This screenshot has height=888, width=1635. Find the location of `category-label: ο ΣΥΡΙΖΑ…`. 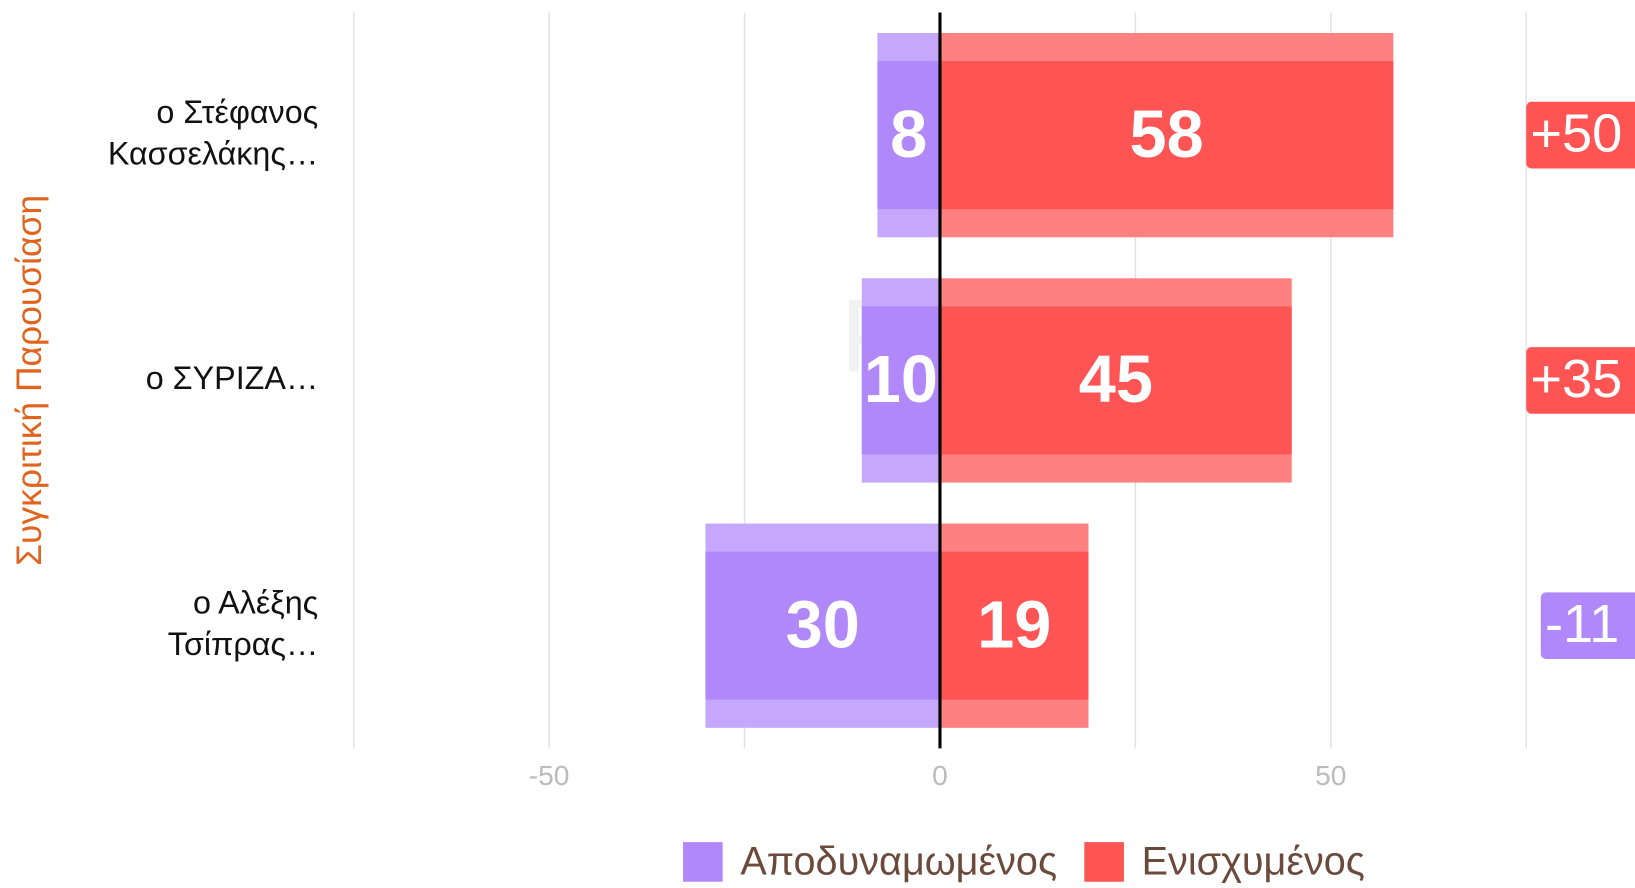

category-label: ο ΣΥΡΙΖΑ… is located at coordinates (232, 378).